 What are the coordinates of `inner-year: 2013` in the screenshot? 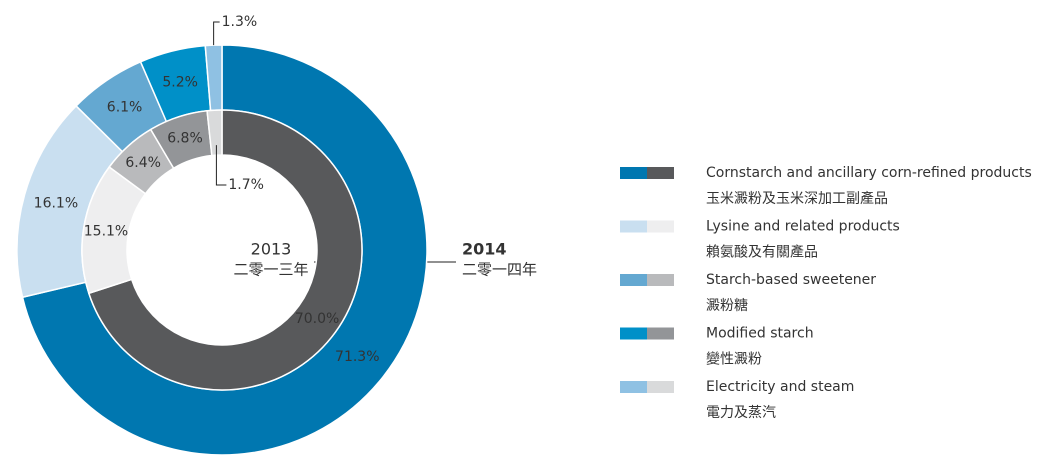 It's located at (271, 249).